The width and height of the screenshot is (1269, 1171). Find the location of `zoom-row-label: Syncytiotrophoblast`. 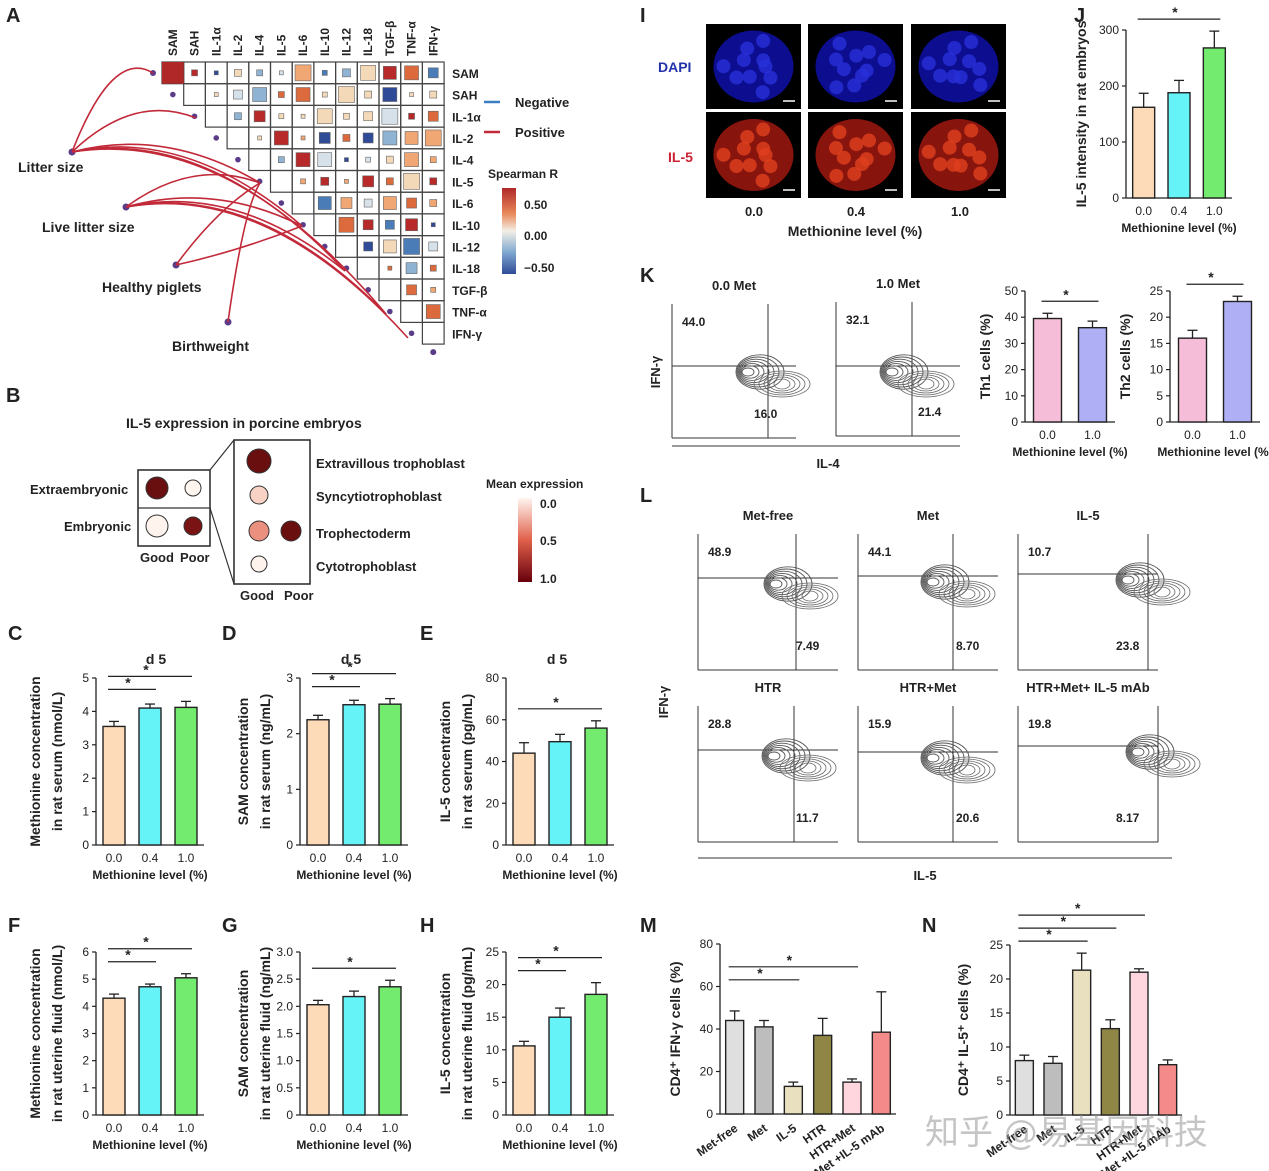

zoom-row-label: Syncytiotrophoblast is located at coordinates (379, 496).